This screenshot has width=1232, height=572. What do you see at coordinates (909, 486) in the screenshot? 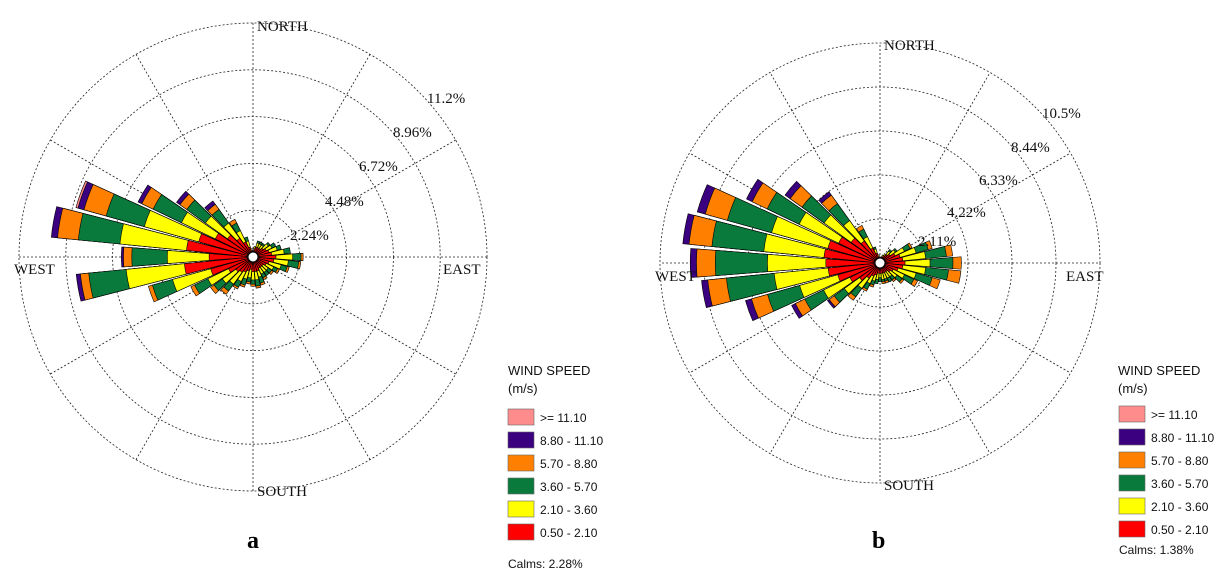
I see `south-label-b: SOUTH` at bounding box center [909, 486].